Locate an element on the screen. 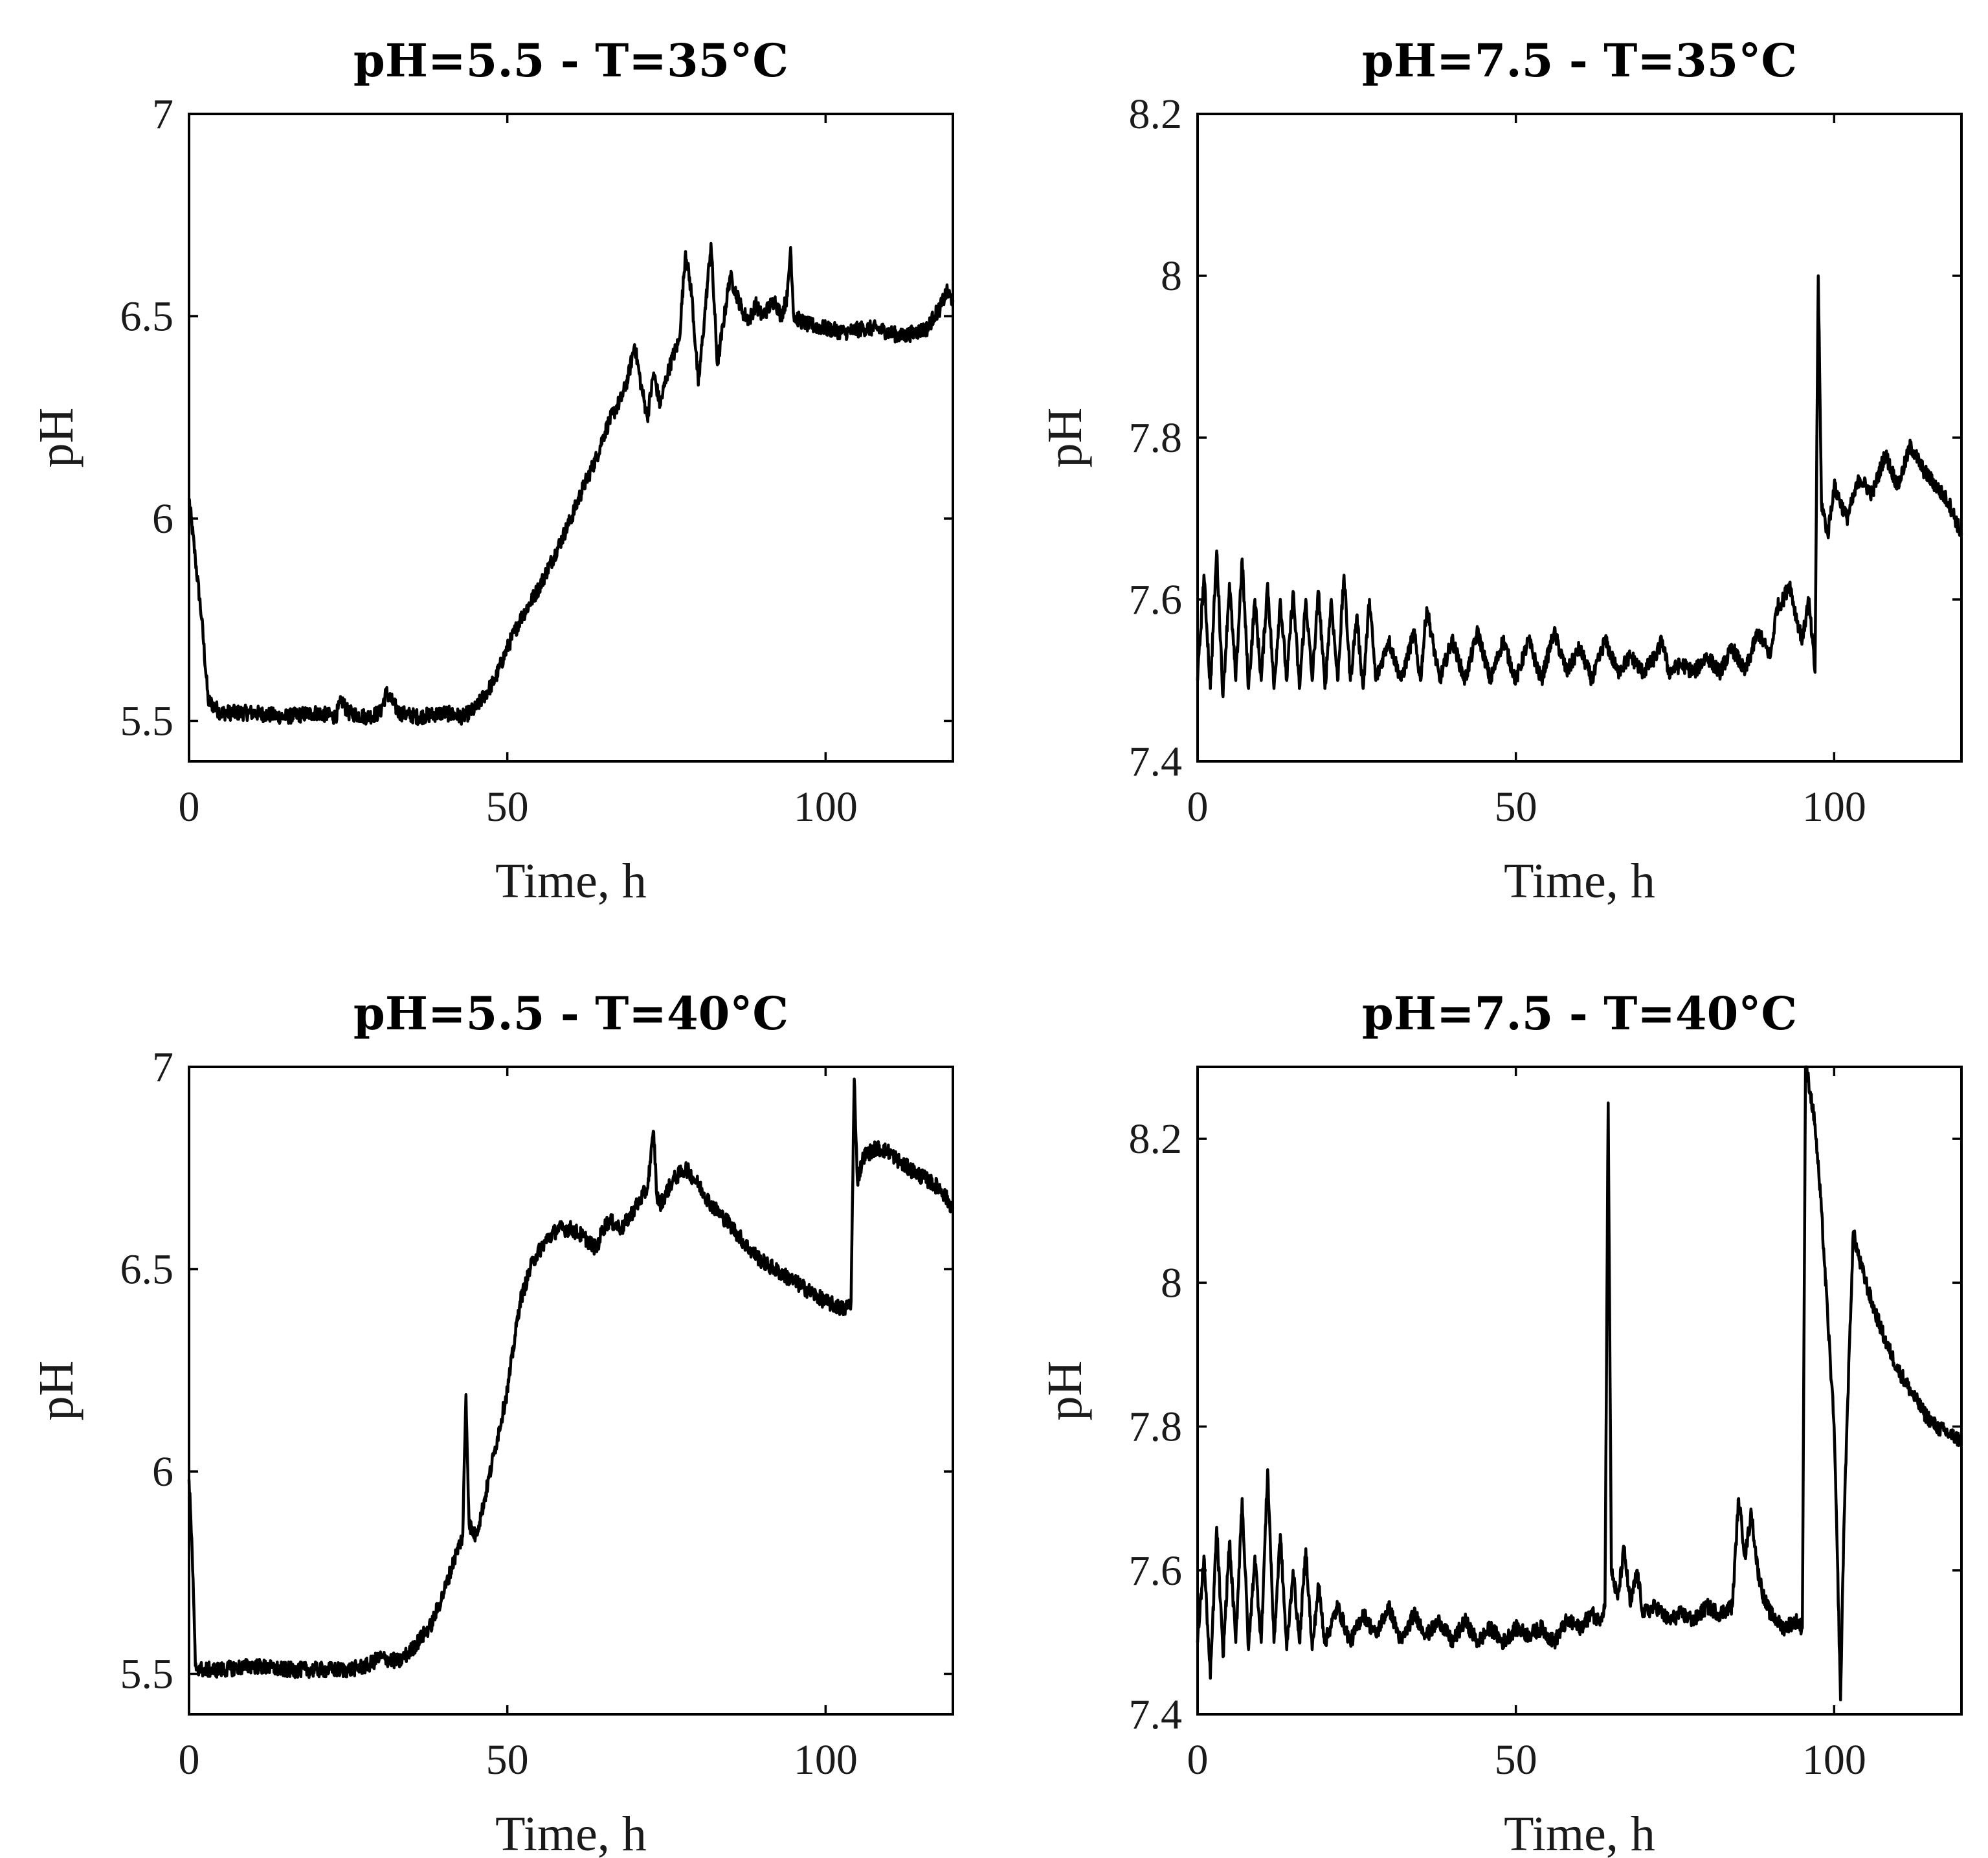 The width and height of the screenshot is (1988, 1858). chart-title: pH=5.5 - T=35°C is located at coordinates (570, 60).